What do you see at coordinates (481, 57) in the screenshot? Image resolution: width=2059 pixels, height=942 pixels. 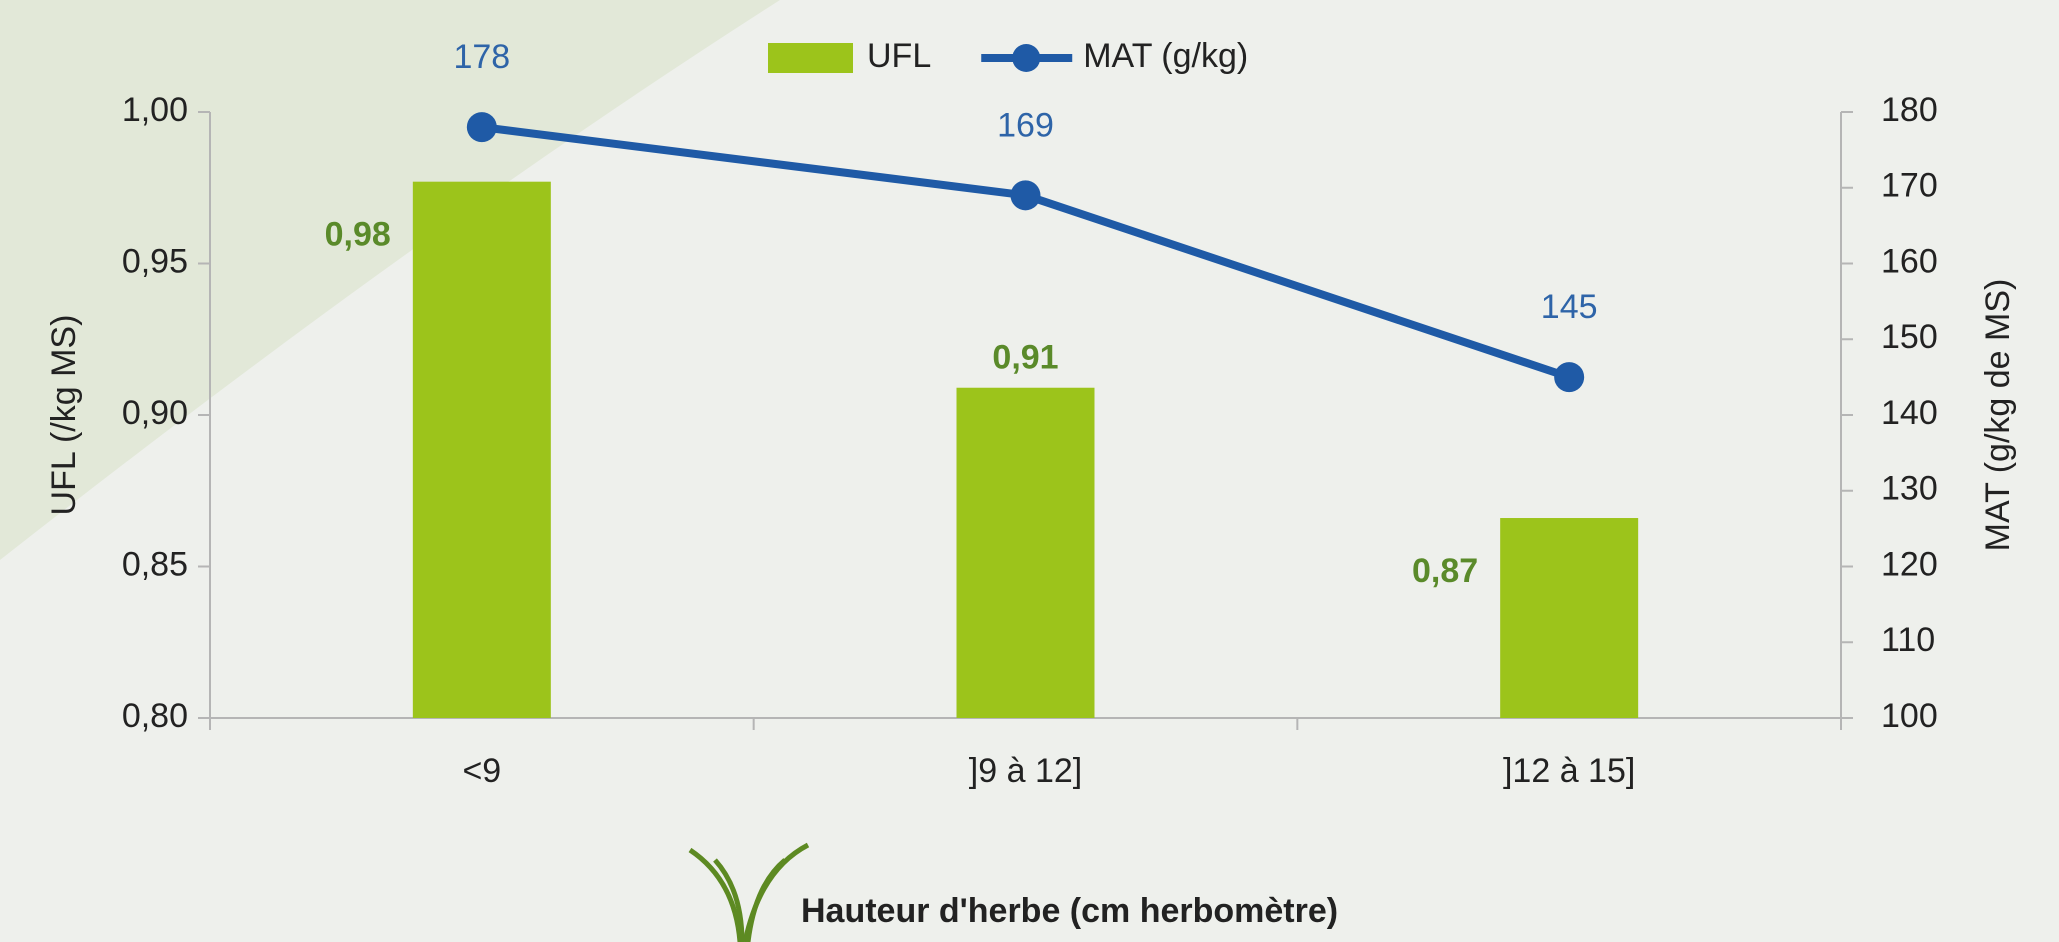 I see `line-value-label: 178` at bounding box center [481, 57].